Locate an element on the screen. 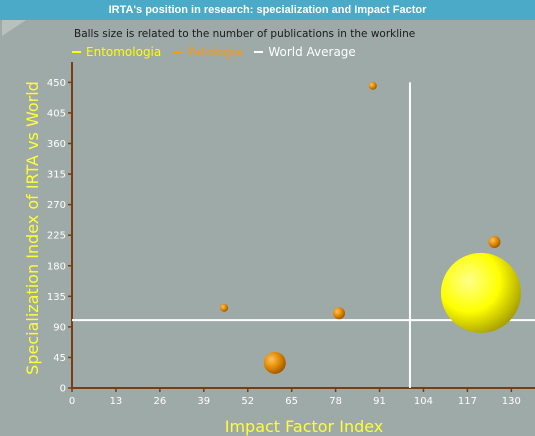  x-tick-label: 26 is located at coordinates (160, 401).